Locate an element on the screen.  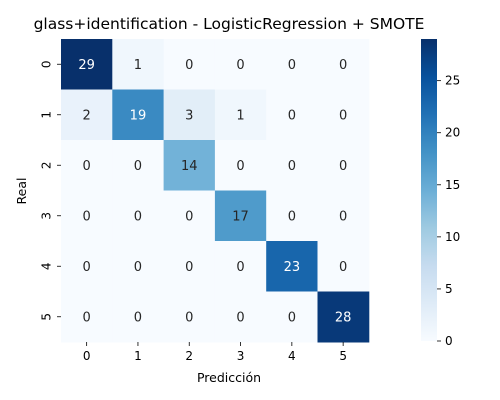
cell-value-label-5-4: 0 is located at coordinates (292, 317).